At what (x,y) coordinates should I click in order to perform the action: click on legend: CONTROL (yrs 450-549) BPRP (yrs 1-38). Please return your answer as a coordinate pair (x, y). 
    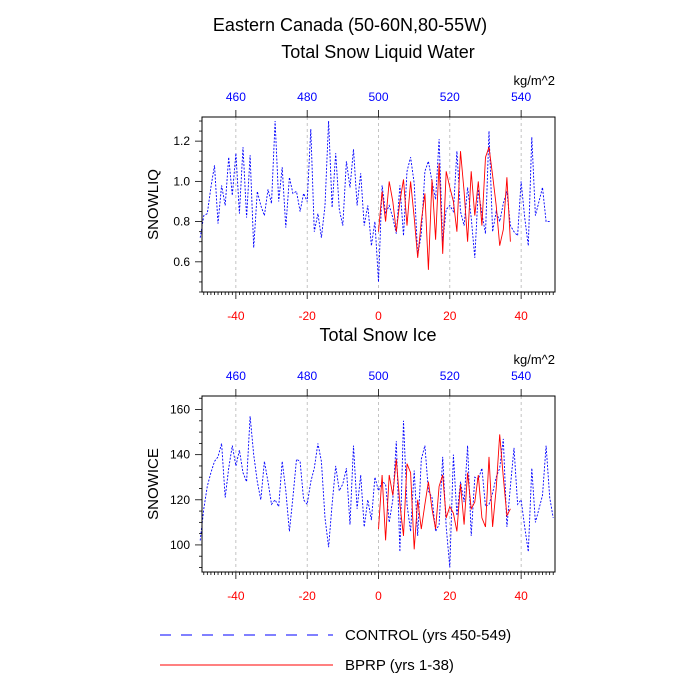
    Looking at the image, I should click on (335, 650).